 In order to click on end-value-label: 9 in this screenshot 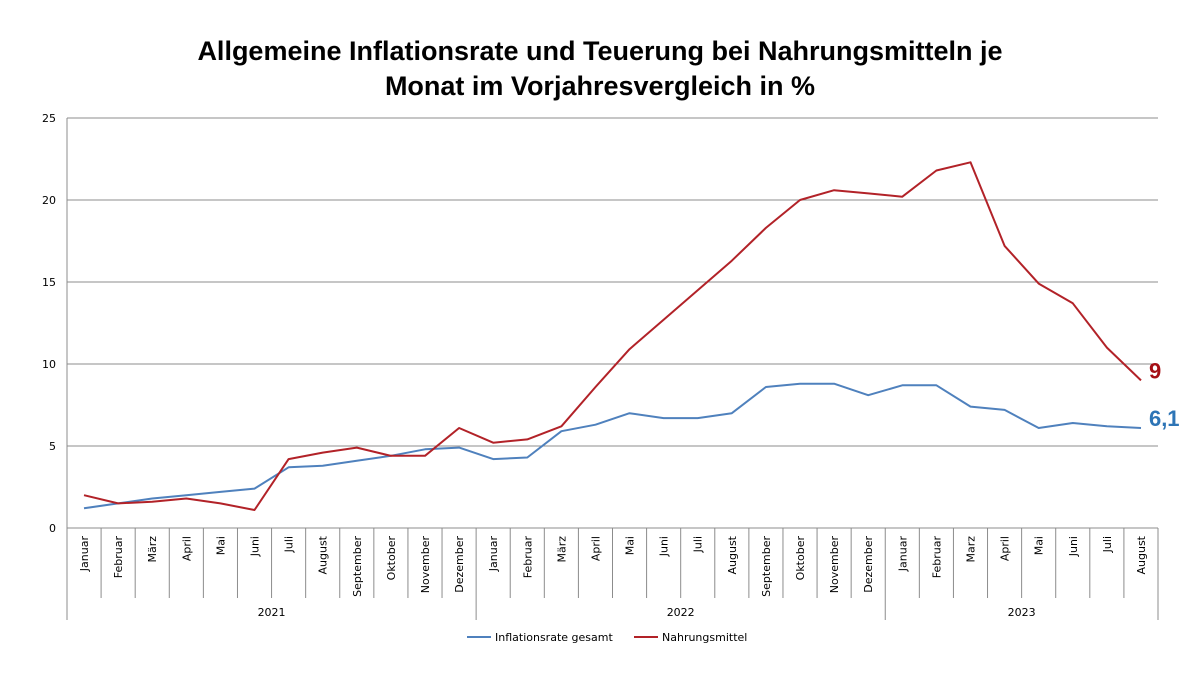, I will do `click(1155, 370)`.